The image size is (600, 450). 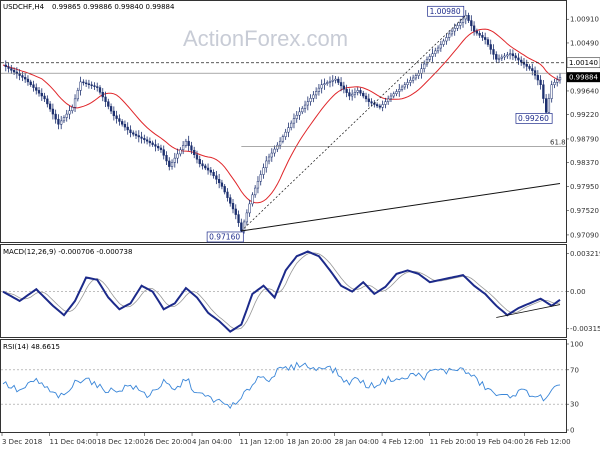 I want to click on price-tick-label: 0.98790, so click(x=584, y=139).